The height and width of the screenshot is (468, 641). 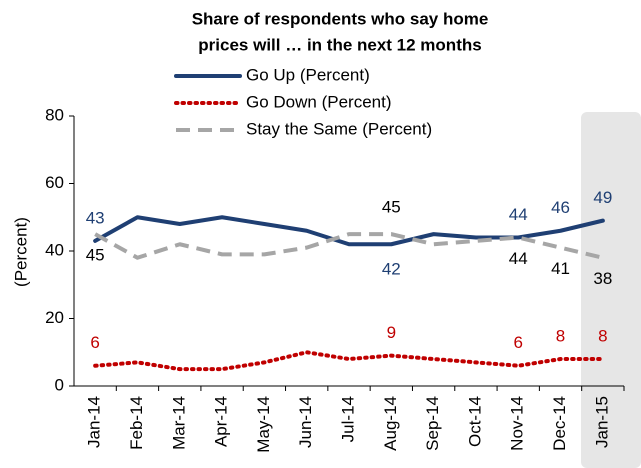 What do you see at coordinates (54, 114) in the screenshot?
I see `y-tick-label: 80` at bounding box center [54, 114].